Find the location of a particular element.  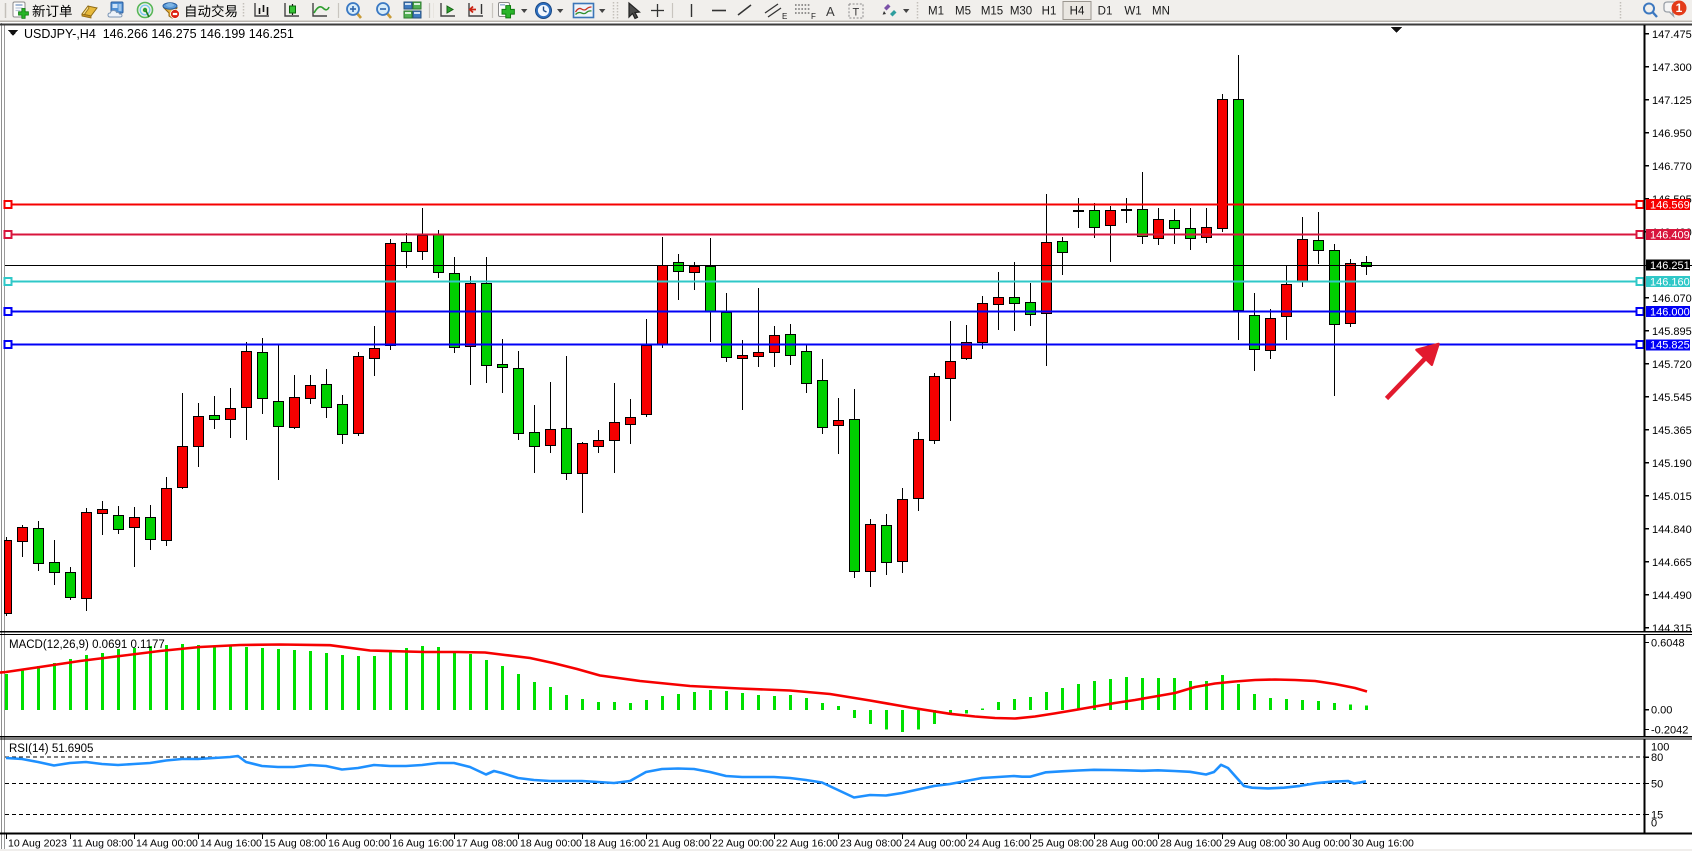

svg-text: 80 is located at coordinates (1657, 758).